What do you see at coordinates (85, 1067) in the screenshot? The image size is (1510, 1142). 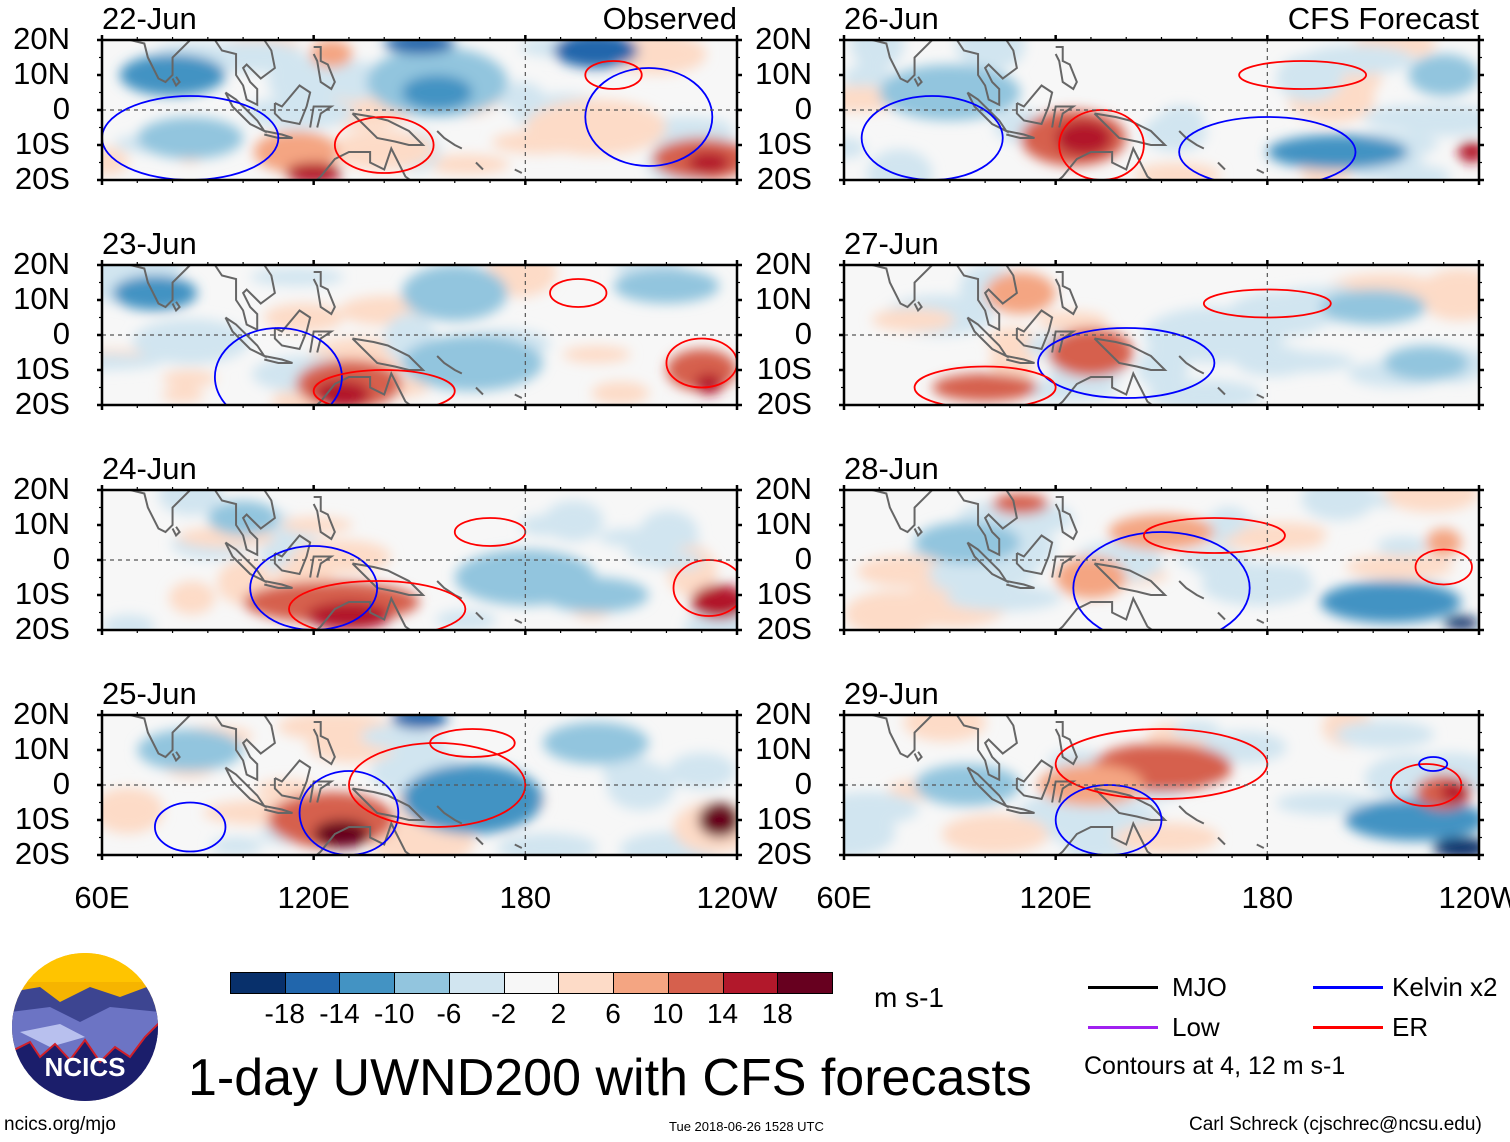 I see `logo-text: NCICS` at bounding box center [85, 1067].